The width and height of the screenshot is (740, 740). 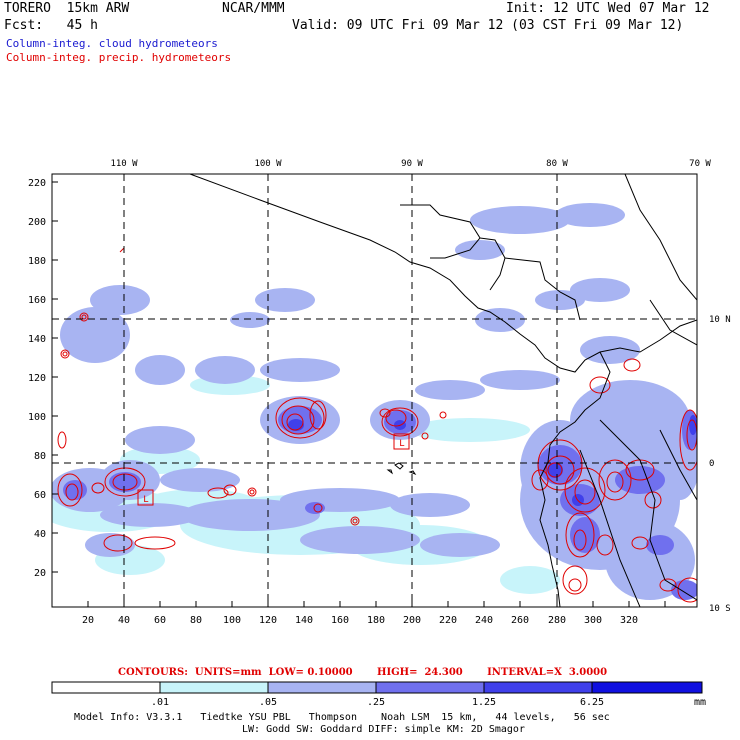 What do you see at coordinates (484, 620) in the screenshot?
I see `x-tick-label: 240` at bounding box center [484, 620].